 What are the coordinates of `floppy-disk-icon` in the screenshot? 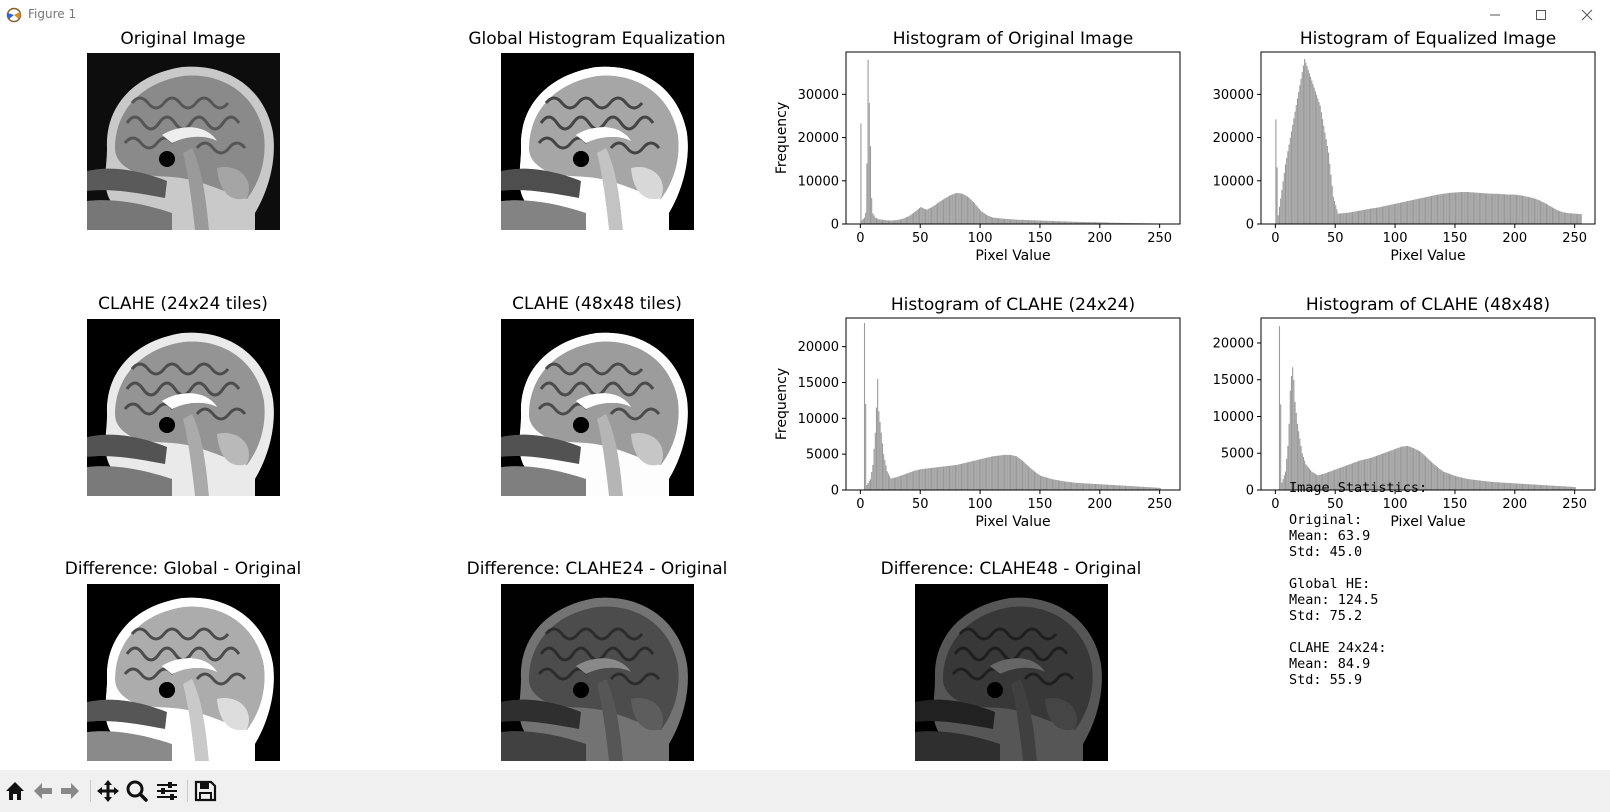 It's located at (205, 791).